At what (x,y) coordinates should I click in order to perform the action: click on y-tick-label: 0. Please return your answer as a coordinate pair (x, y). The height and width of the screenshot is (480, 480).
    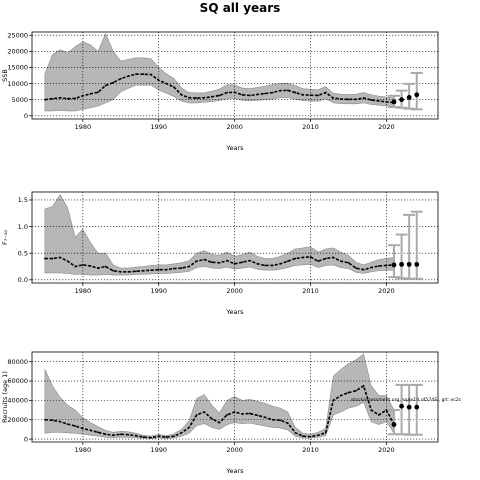
    Looking at the image, I should click on (26, 116).